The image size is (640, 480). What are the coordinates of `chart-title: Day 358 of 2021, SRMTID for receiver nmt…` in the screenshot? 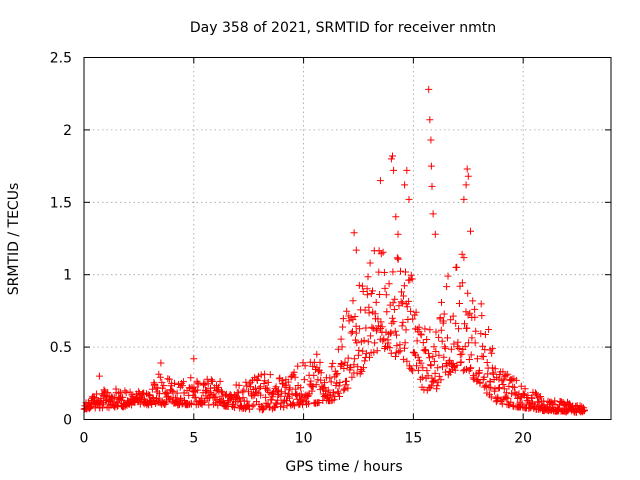 It's located at (343, 28).